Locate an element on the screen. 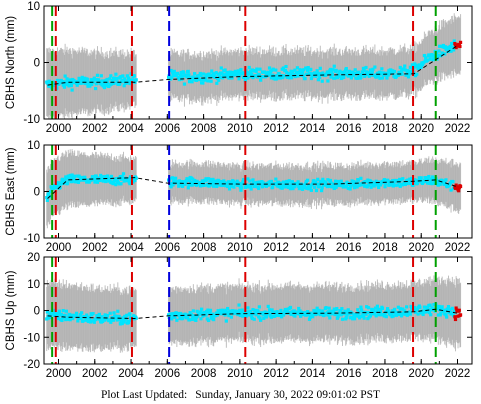 Image resolution: width=481 pixels, height=404 pixels. y-tick-label: 20 is located at coordinates (33, 258).